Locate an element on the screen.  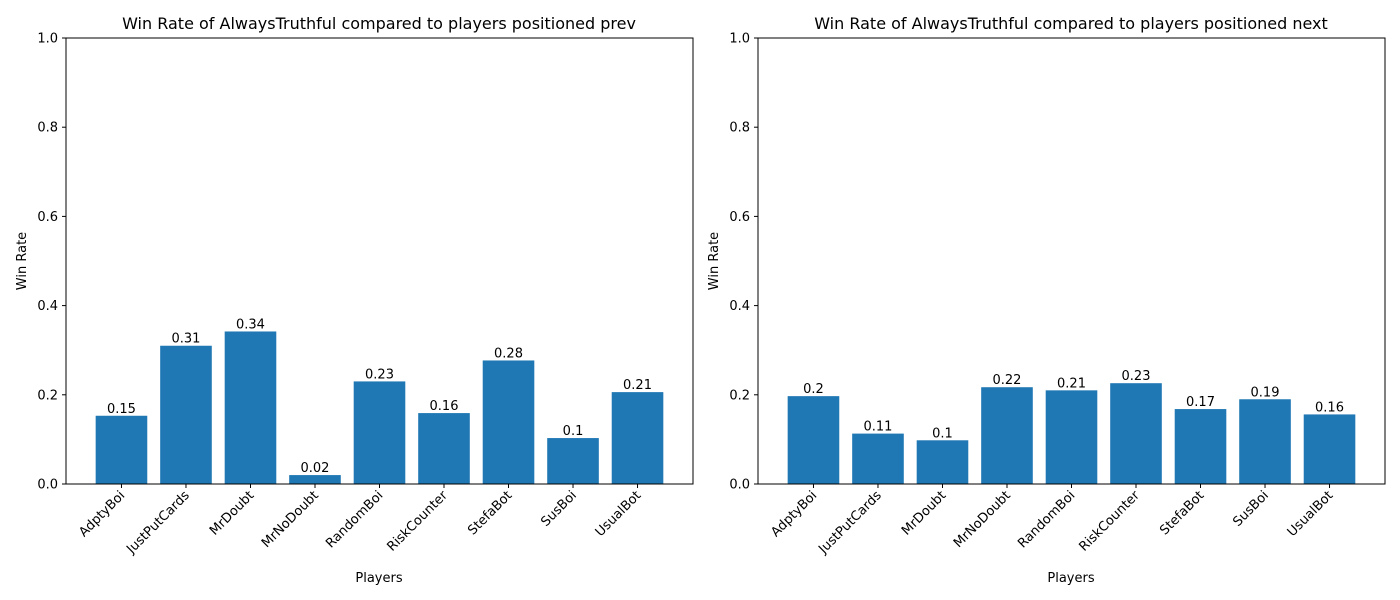
data-label-StefaBot: 0.17 is located at coordinates (1200, 402).